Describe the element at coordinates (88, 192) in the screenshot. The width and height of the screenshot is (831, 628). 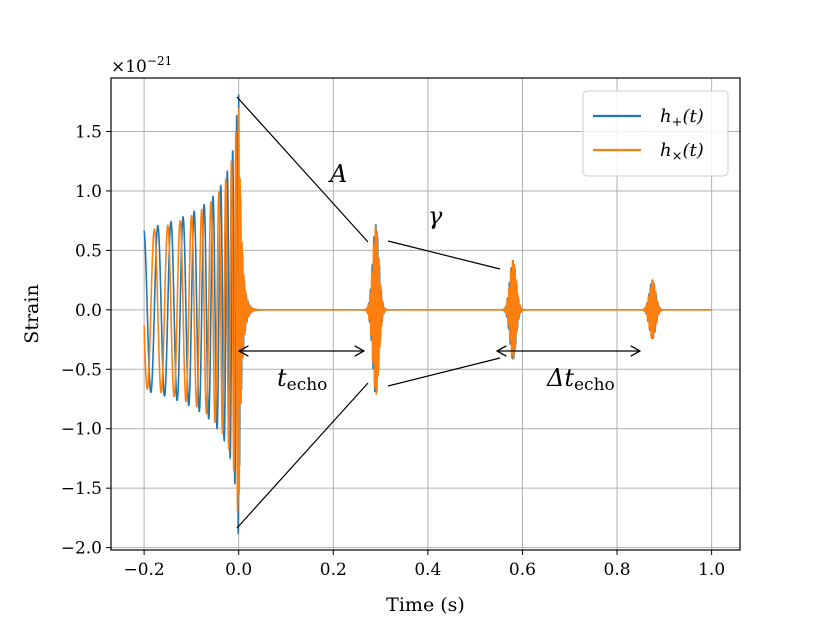
I see `y-tick-label: 1.0` at that location.